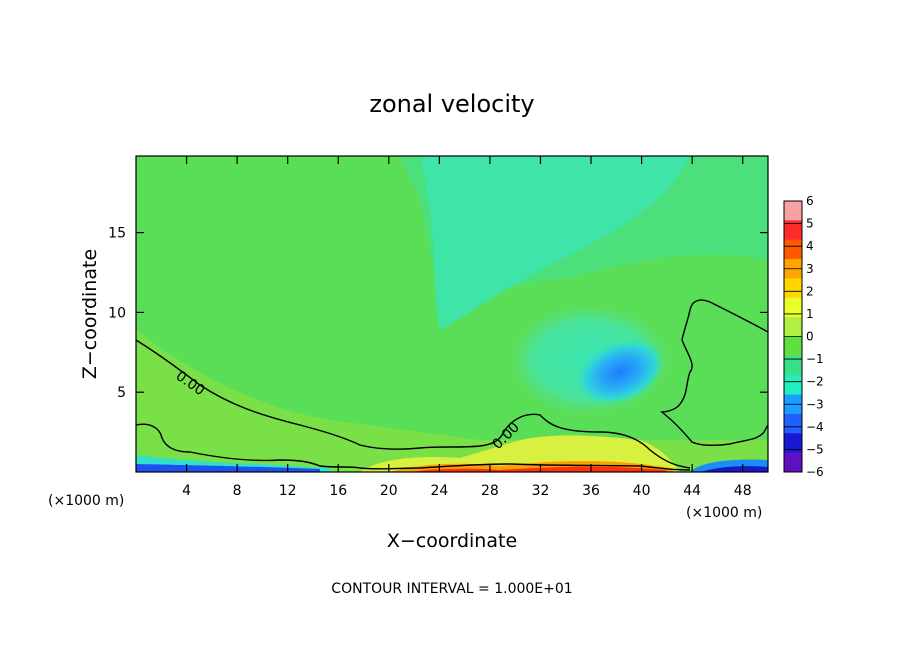 The height and width of the screenshot is (654, 904). Describe the element at coordinates (810, 246) in the screenshot. I see `colorbar-label: 4` at that location.